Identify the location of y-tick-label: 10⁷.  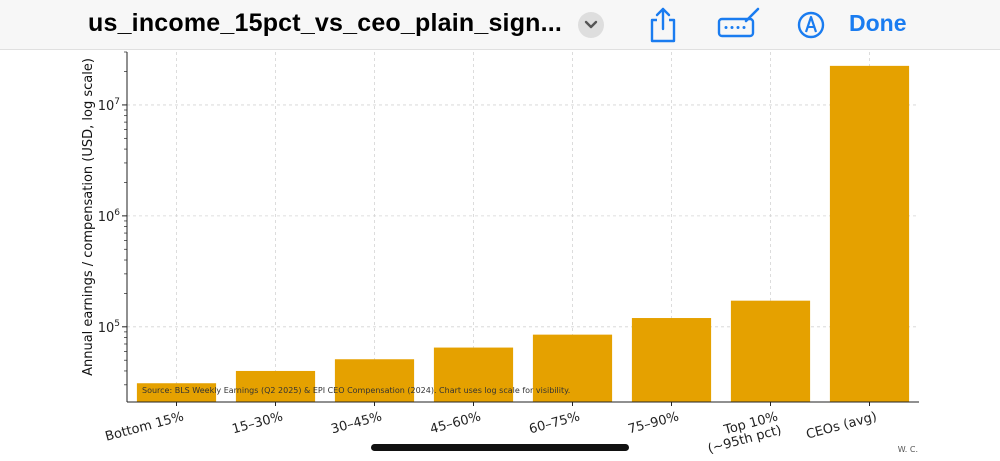
(109, 105).